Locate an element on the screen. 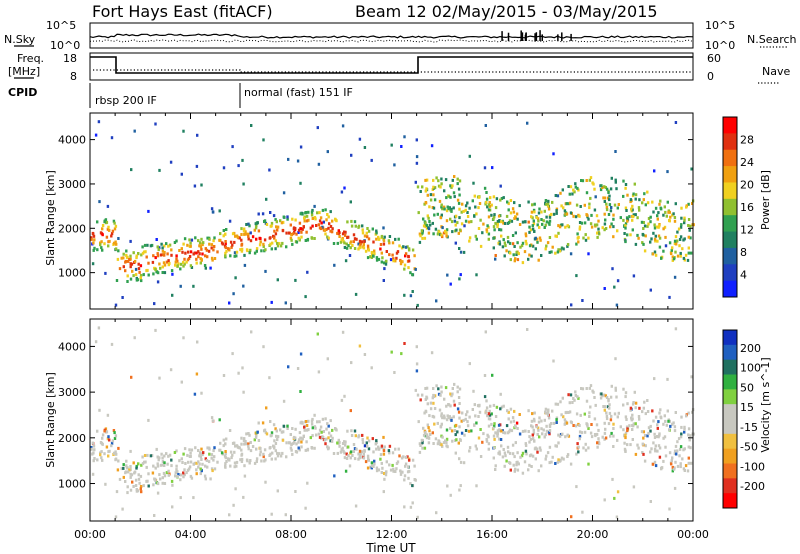 The width and height of the screenshot is (800, 554). nave-tick-high: 60 is located at coordinates (714, 58).